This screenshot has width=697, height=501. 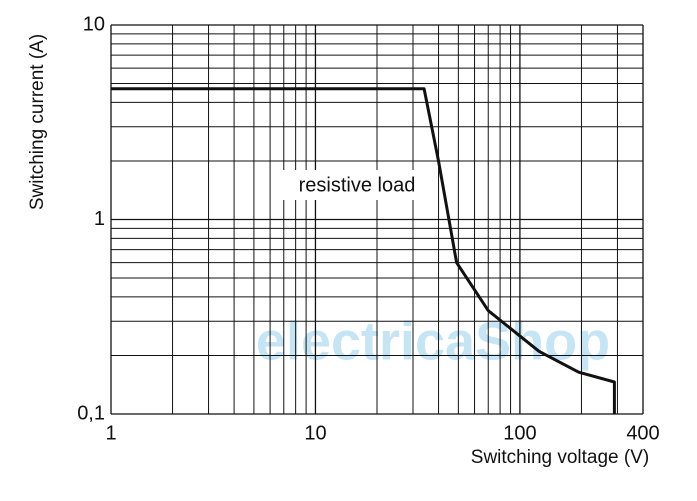 I want to click on annotation-bg, so click(x=355, y=185).